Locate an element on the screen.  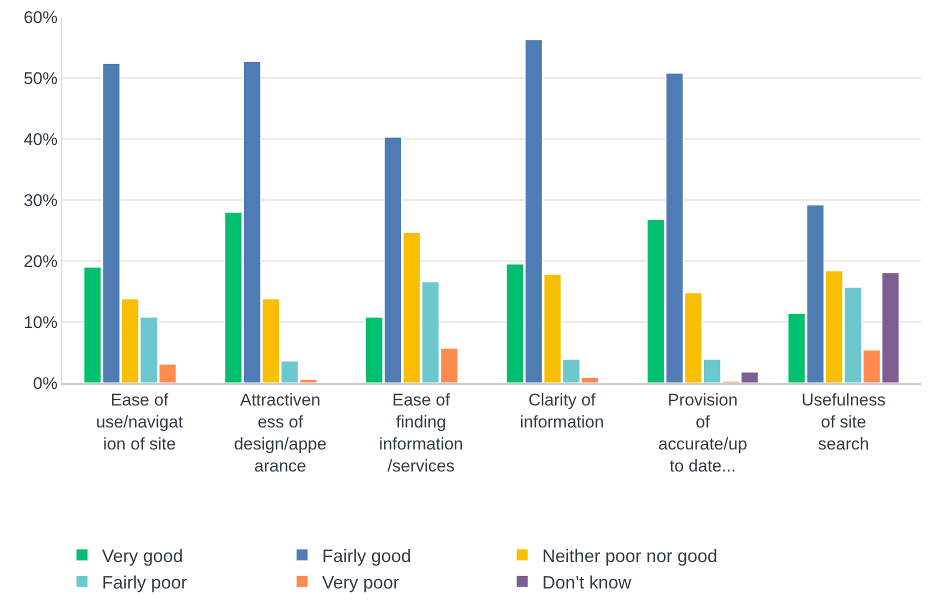
legend-label: Don’t know is located at coordinates (587, 582).